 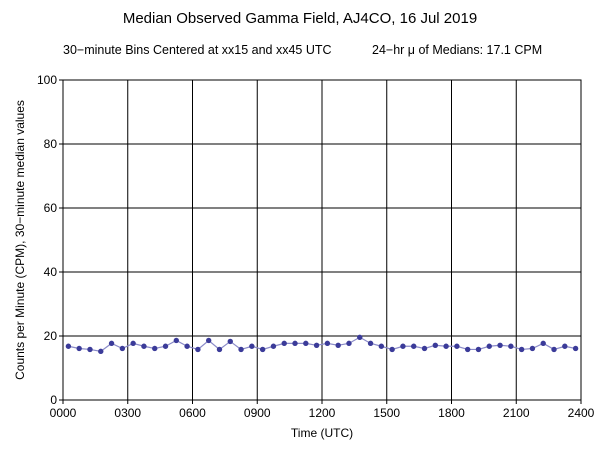 I want to click on x-tick-label: 0600, so click(x=192, y=413).